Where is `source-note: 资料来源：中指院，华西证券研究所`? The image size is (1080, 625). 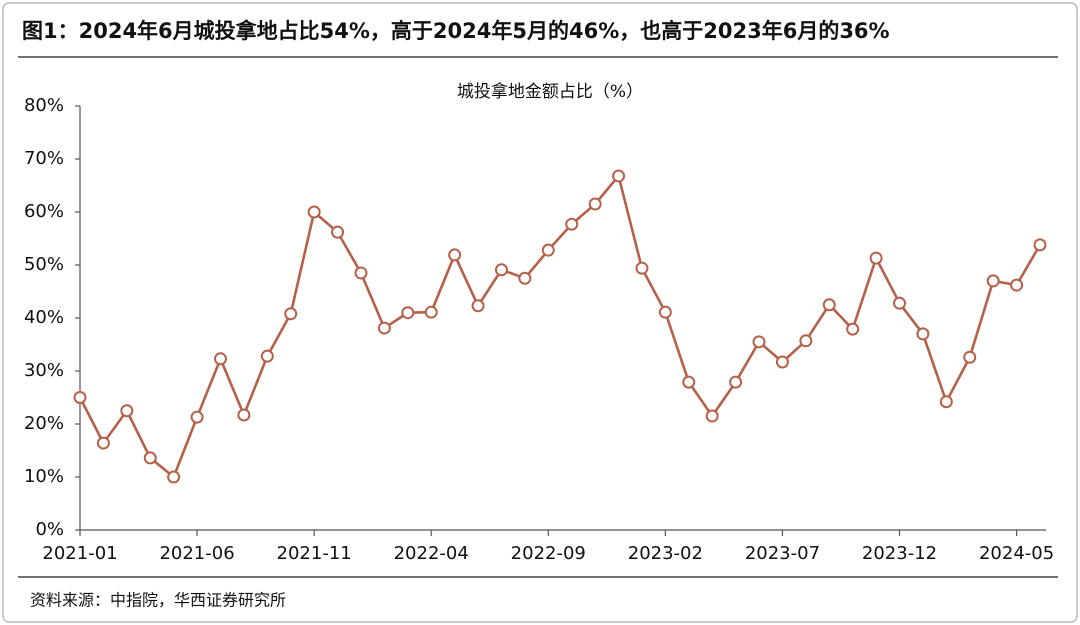 source-note: 资料来源：中指院，华西证券研究所 is located at coordinates (158, 600).